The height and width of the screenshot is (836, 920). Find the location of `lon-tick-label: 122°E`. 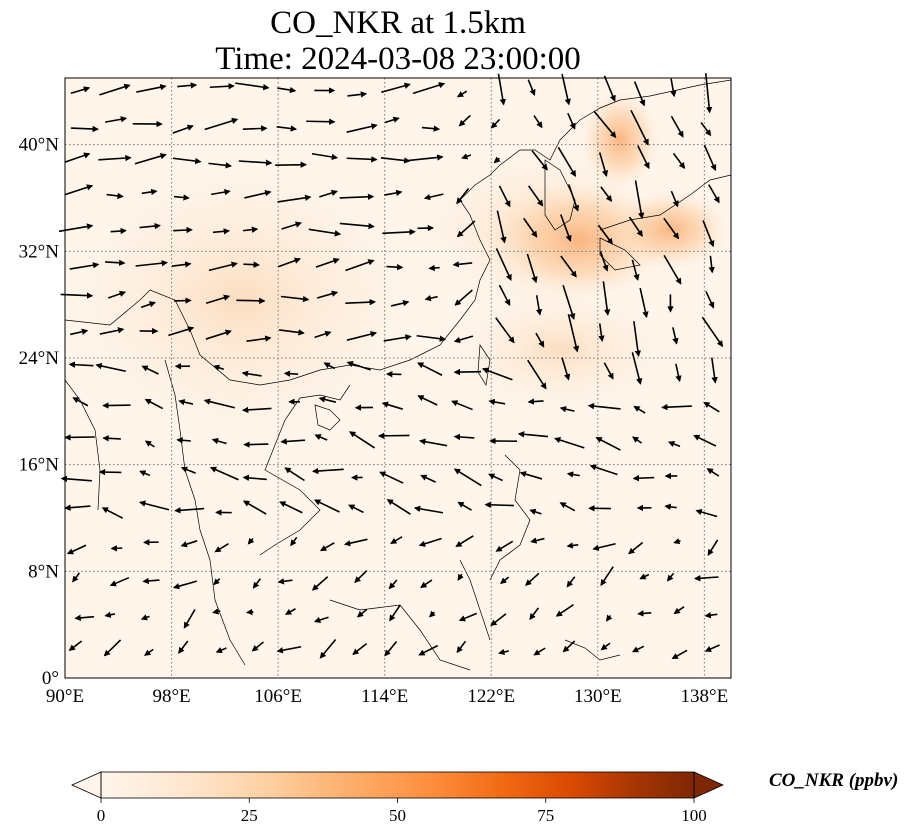

lon-tick-label: 122°E is located at coordinates (491, 696).